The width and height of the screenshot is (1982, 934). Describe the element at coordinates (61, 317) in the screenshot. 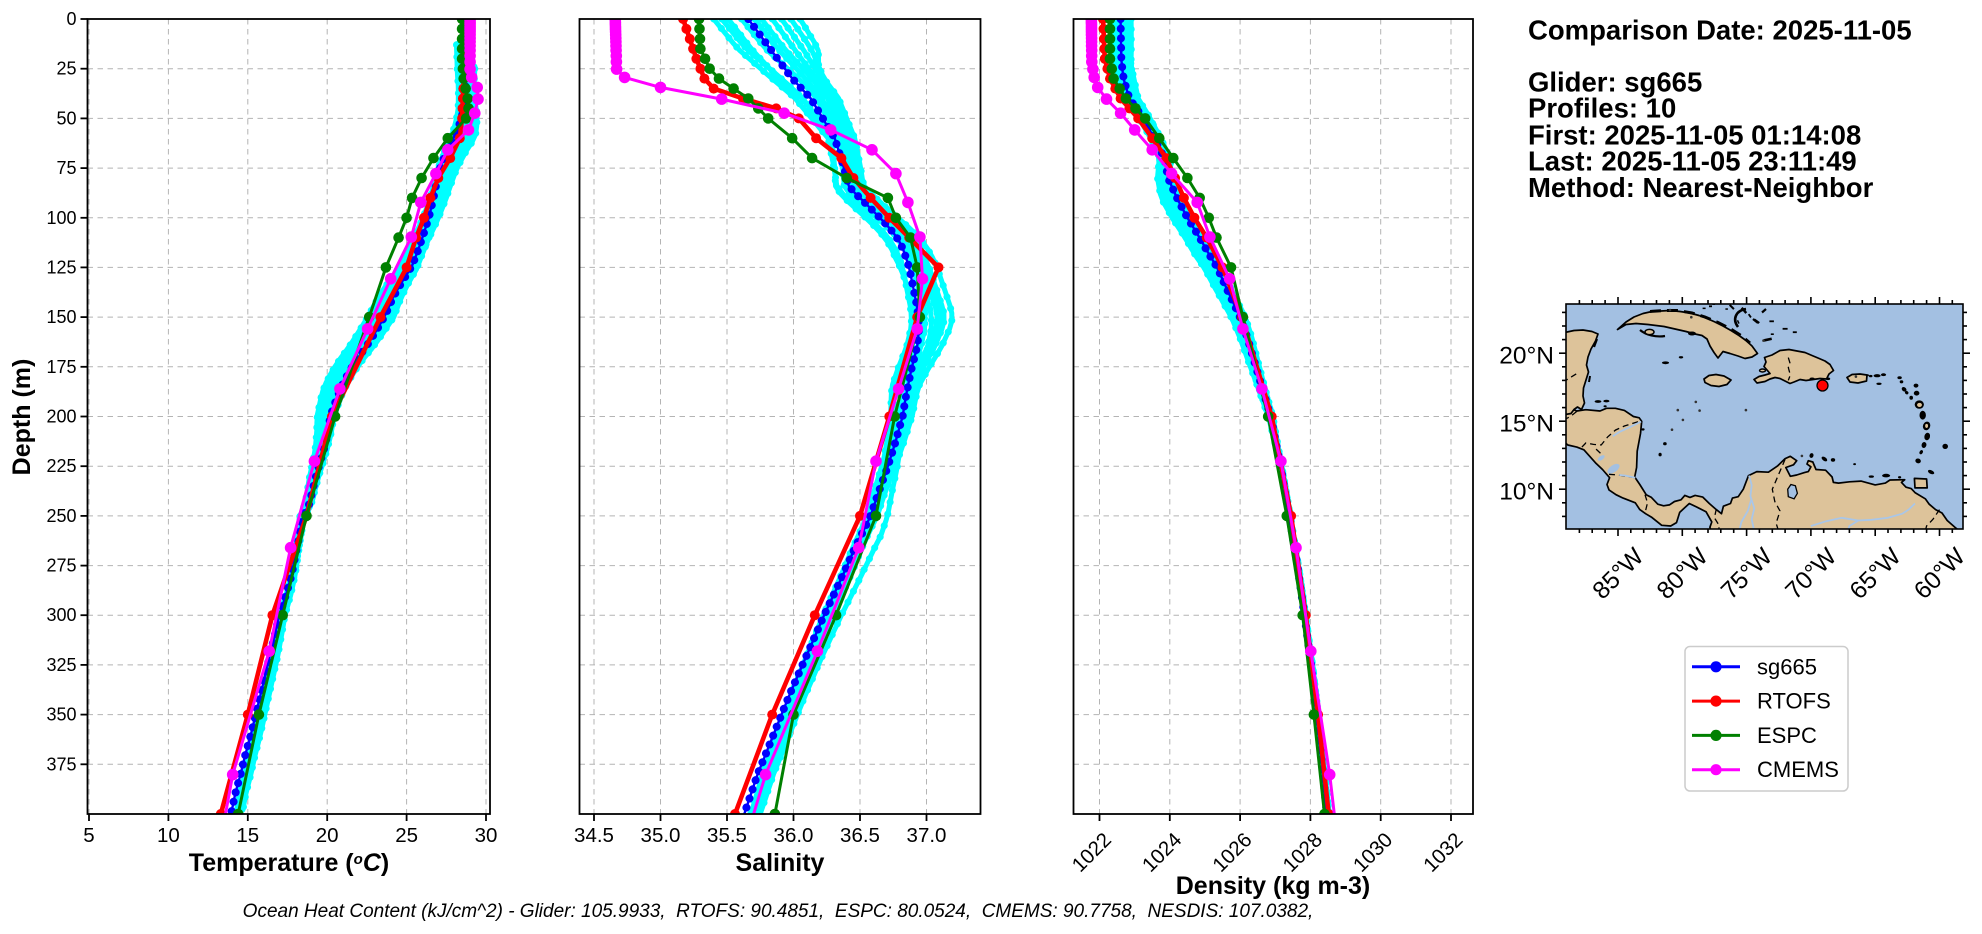

I see `svg-text: 150` at that location.